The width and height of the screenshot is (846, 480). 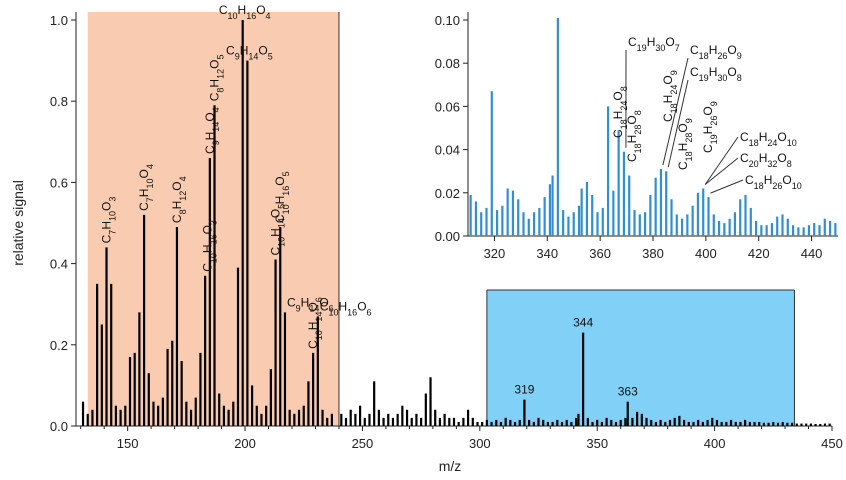 What do you see at coordinates (670, 96) in the screenshot?
I see `inset-formula-label: C18H24O9` at bounding box center [670, 96].